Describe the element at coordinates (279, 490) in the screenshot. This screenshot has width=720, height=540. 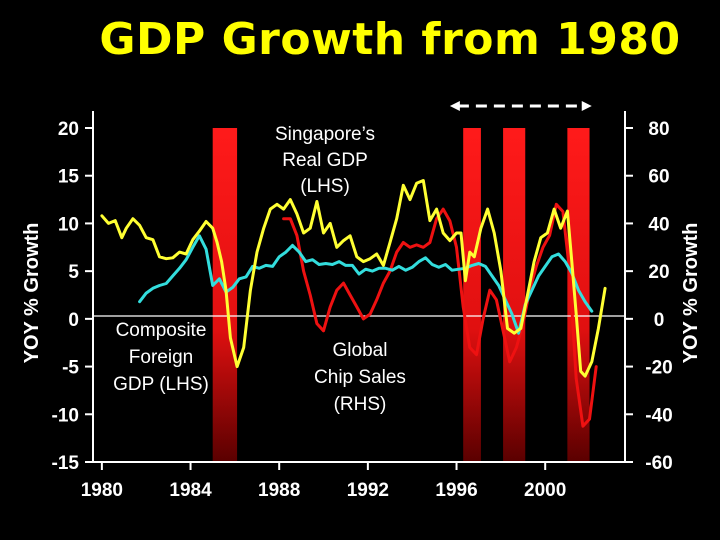
I see `x-tick-label: 1988` at that location.